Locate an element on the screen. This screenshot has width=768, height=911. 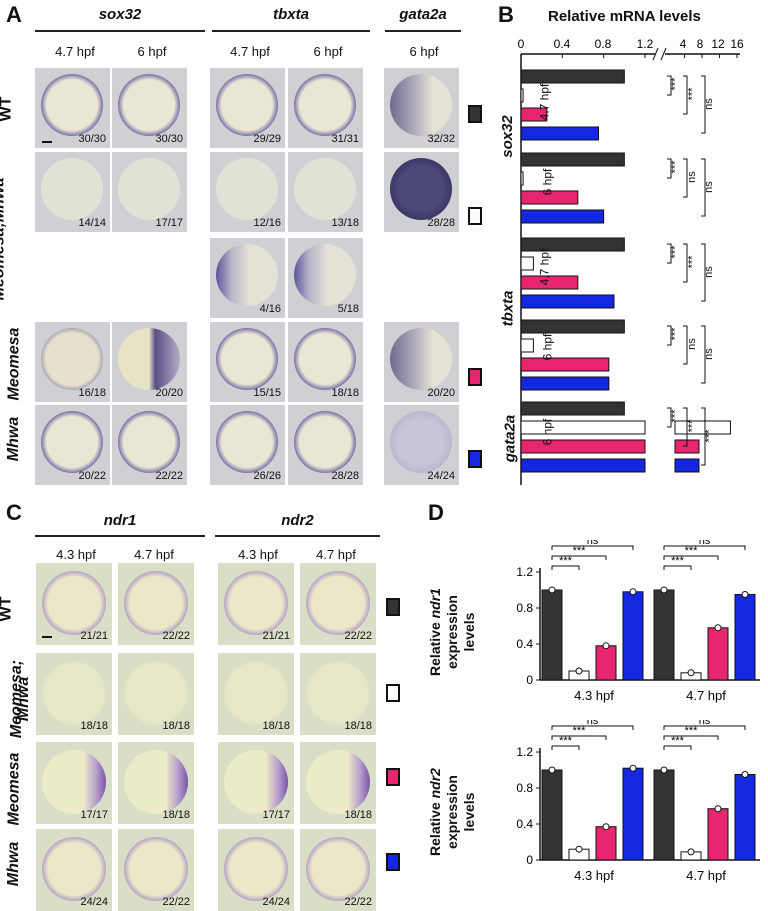
in-situ-image: 22/22 is located at coordinates (149, 445).